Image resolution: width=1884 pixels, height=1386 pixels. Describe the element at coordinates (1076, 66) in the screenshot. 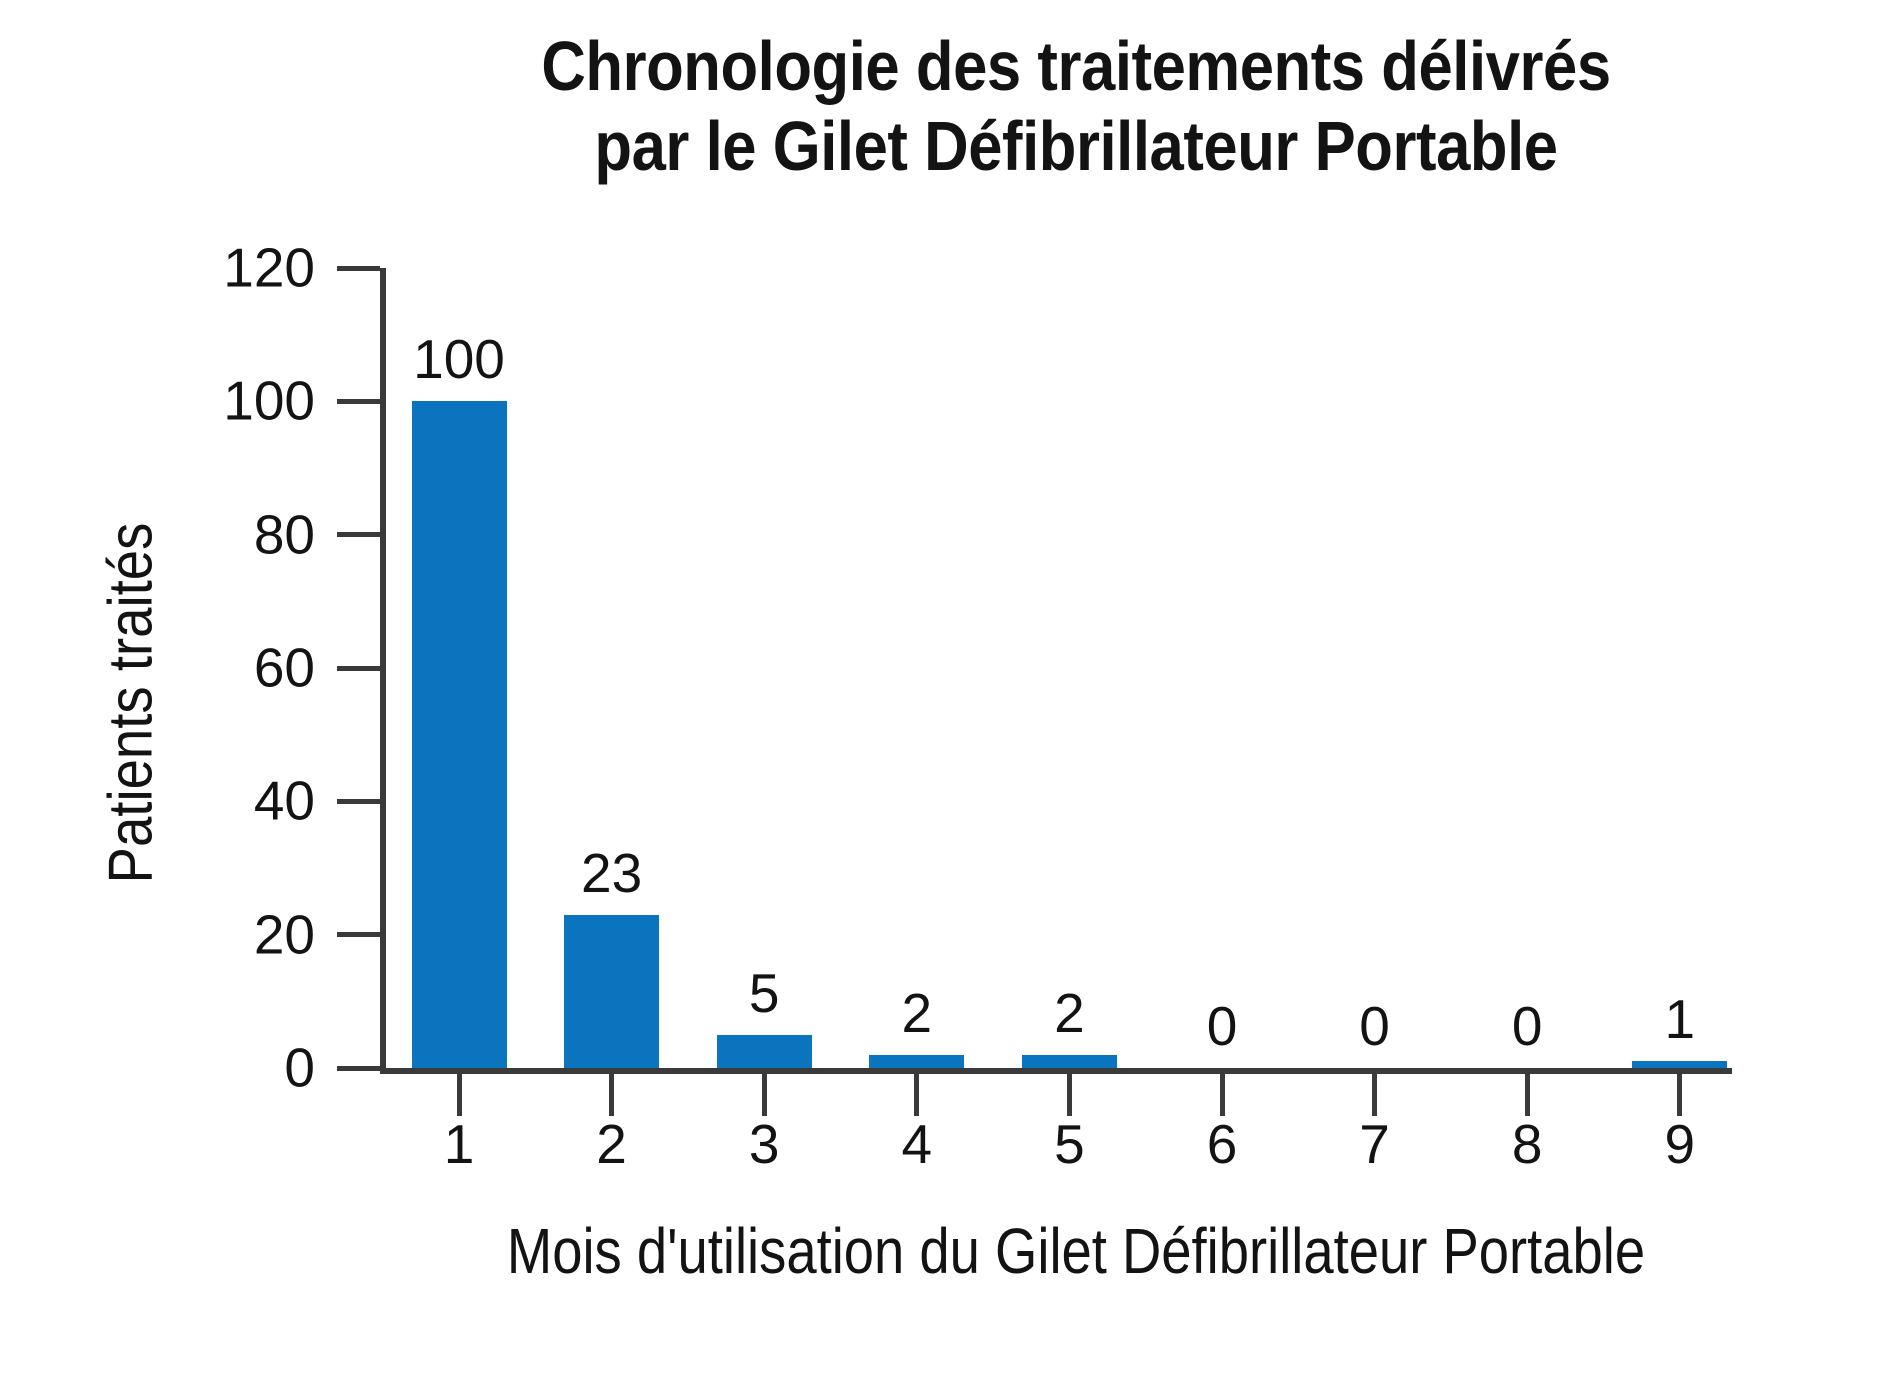

I see `chart-title-line-1: Chronologie des traitements délivrés` at that location.